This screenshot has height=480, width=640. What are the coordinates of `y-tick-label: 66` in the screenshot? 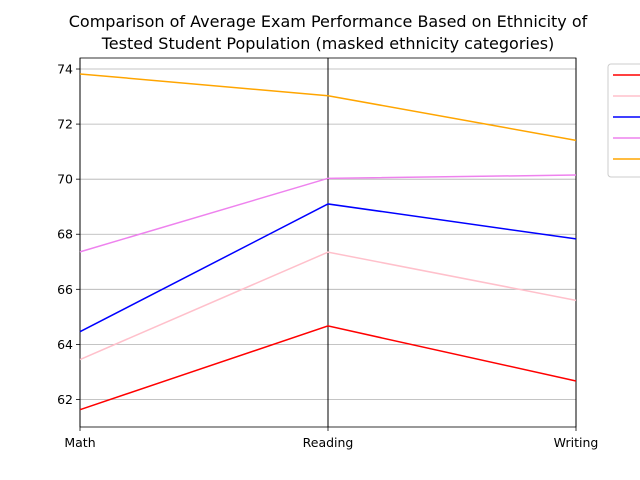 It's located at (65, 289).